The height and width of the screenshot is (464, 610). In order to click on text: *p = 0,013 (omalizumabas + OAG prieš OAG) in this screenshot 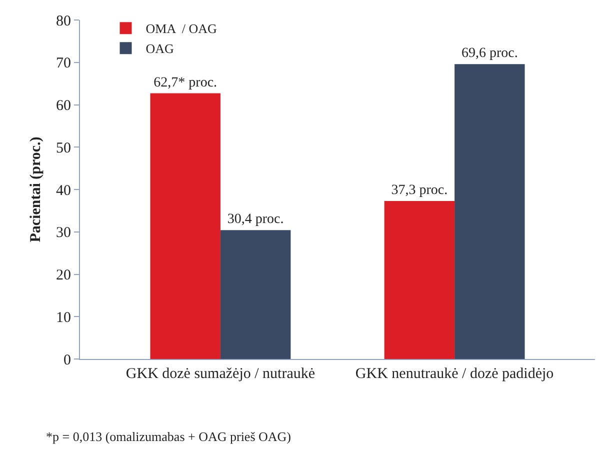, I will do `click(169, 436)`.